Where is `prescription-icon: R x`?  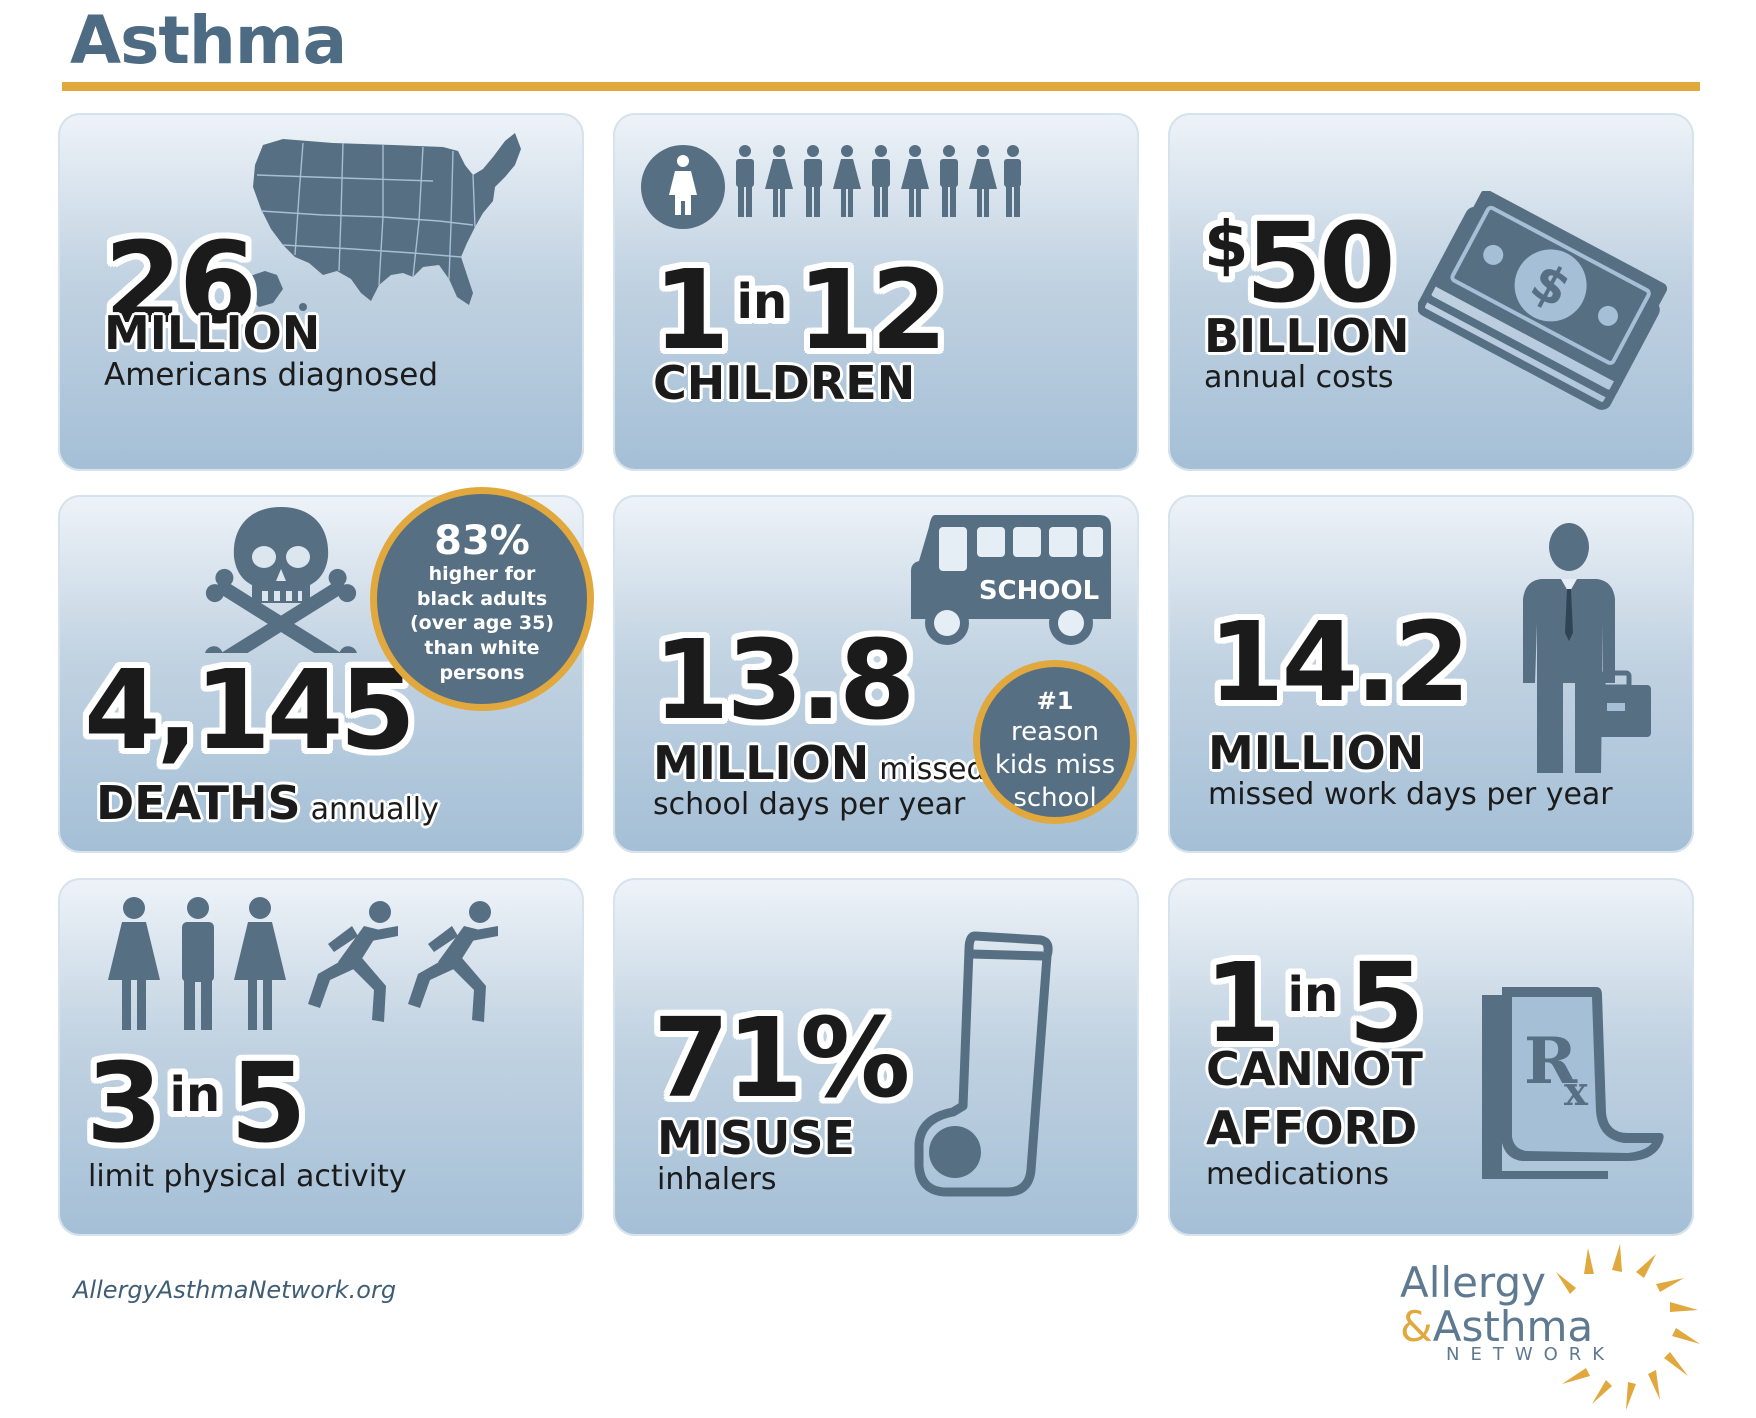 prescription-icon: R x is located at coordinates (1578, 1083).